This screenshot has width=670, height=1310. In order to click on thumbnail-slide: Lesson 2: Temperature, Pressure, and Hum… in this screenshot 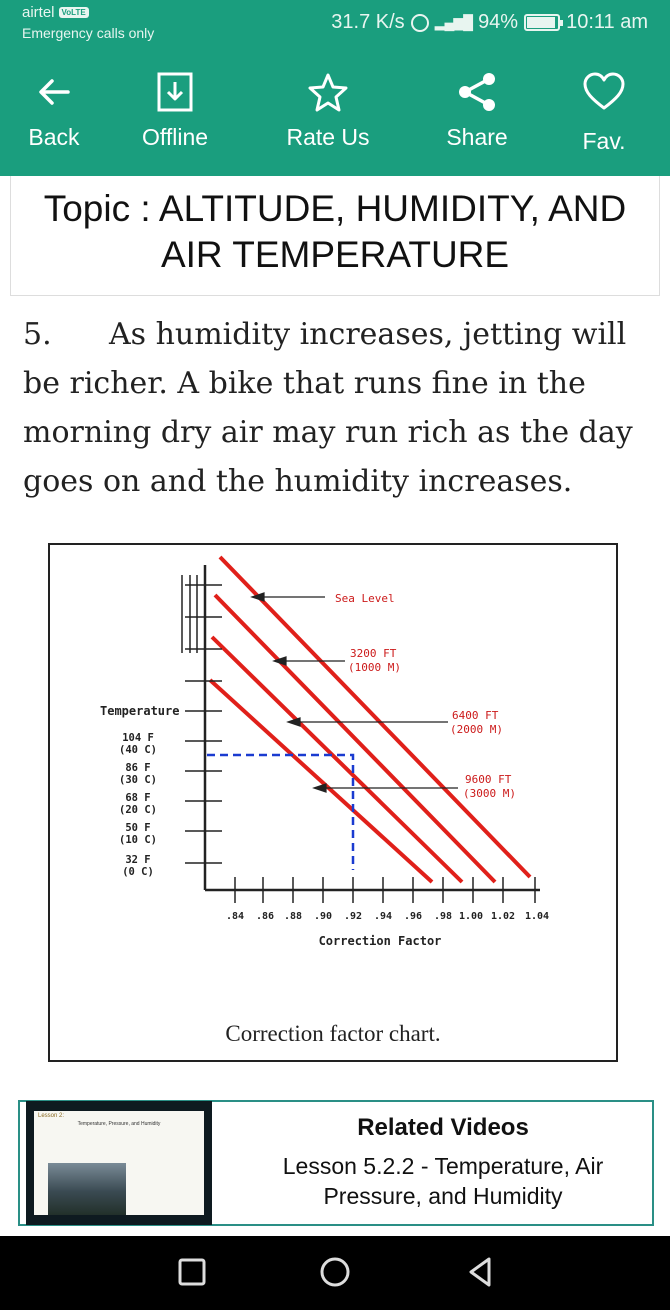, I will do `click(119, 1163)`.